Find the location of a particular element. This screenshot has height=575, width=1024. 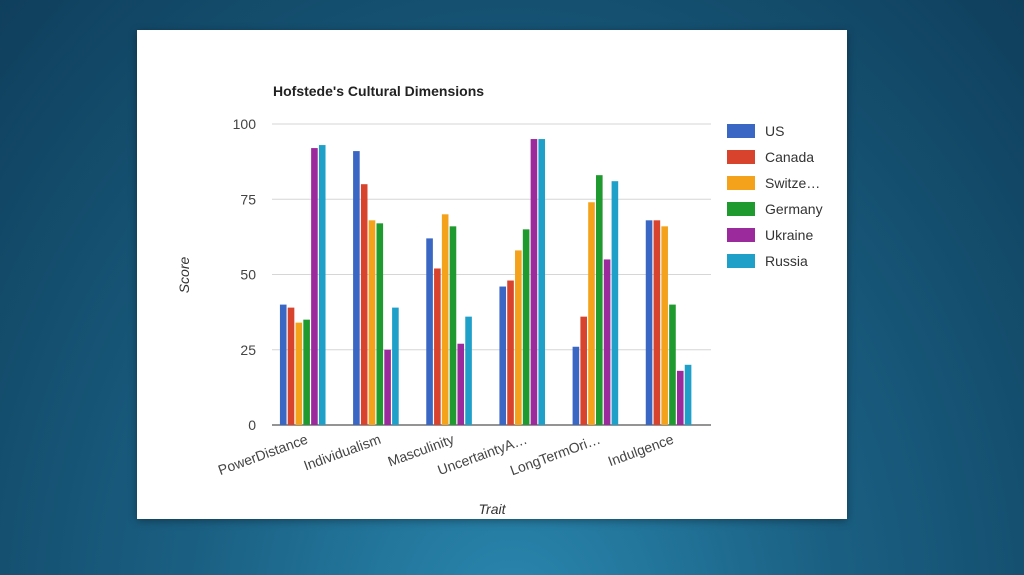

y-axis-title: Score is located at coordinates (184, 275).